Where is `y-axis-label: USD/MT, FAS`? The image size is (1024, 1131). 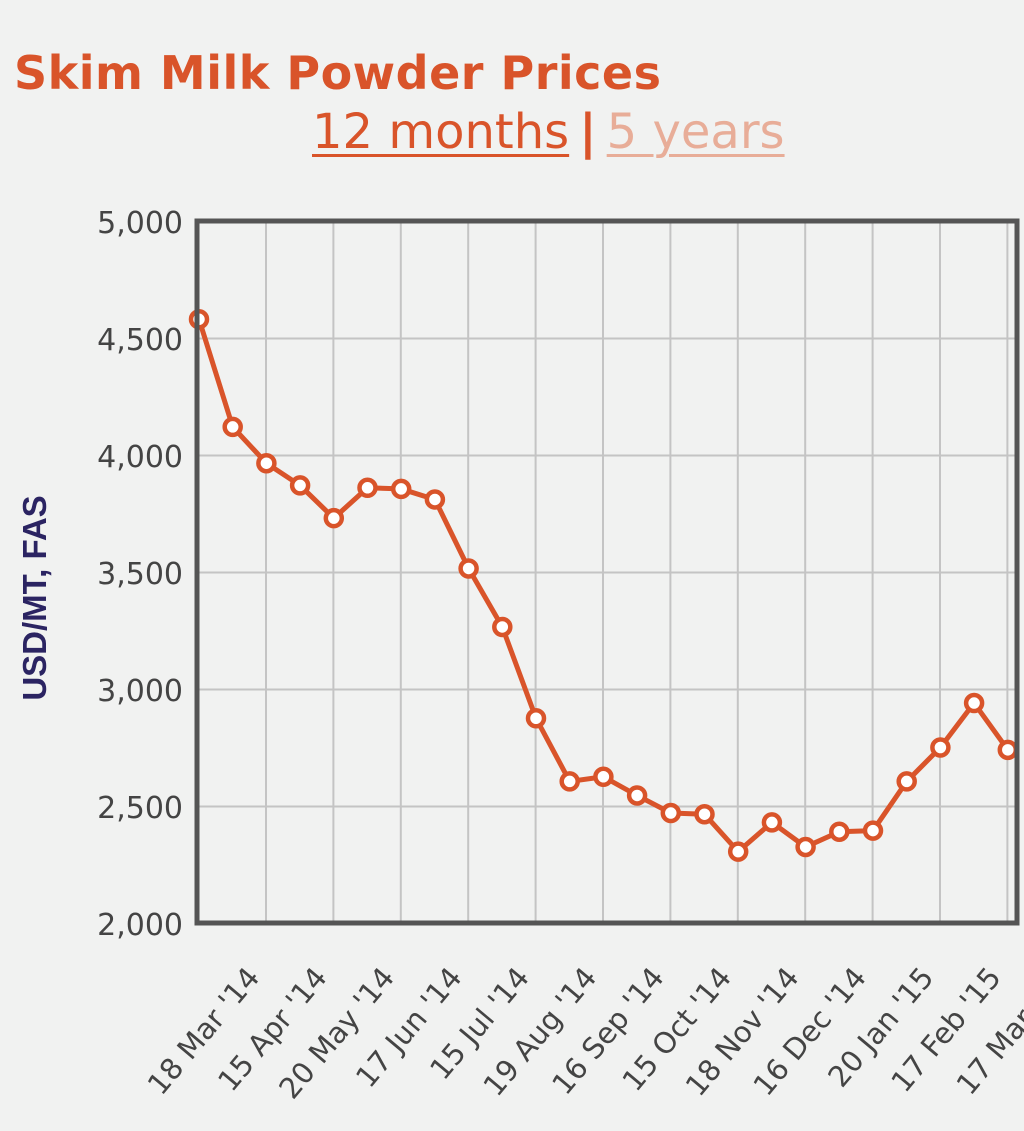
y-axis-label: USD/MT, FAS is located at coordinates (34, 597).